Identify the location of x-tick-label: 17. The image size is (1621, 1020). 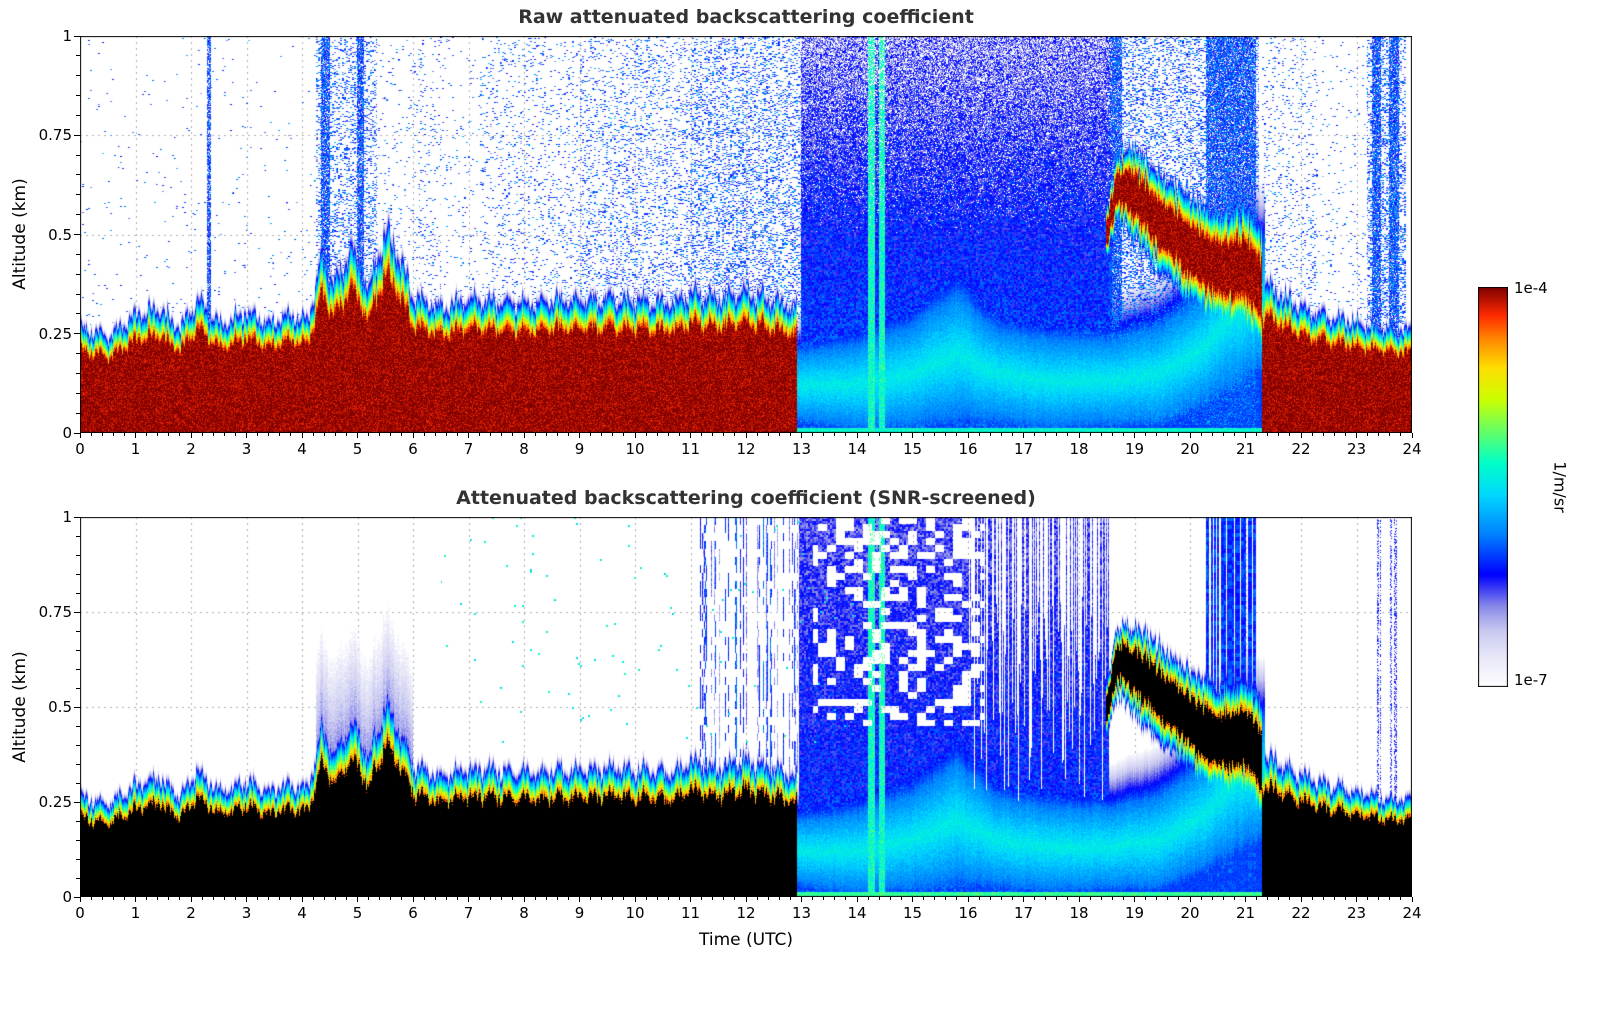
(1023, 449).